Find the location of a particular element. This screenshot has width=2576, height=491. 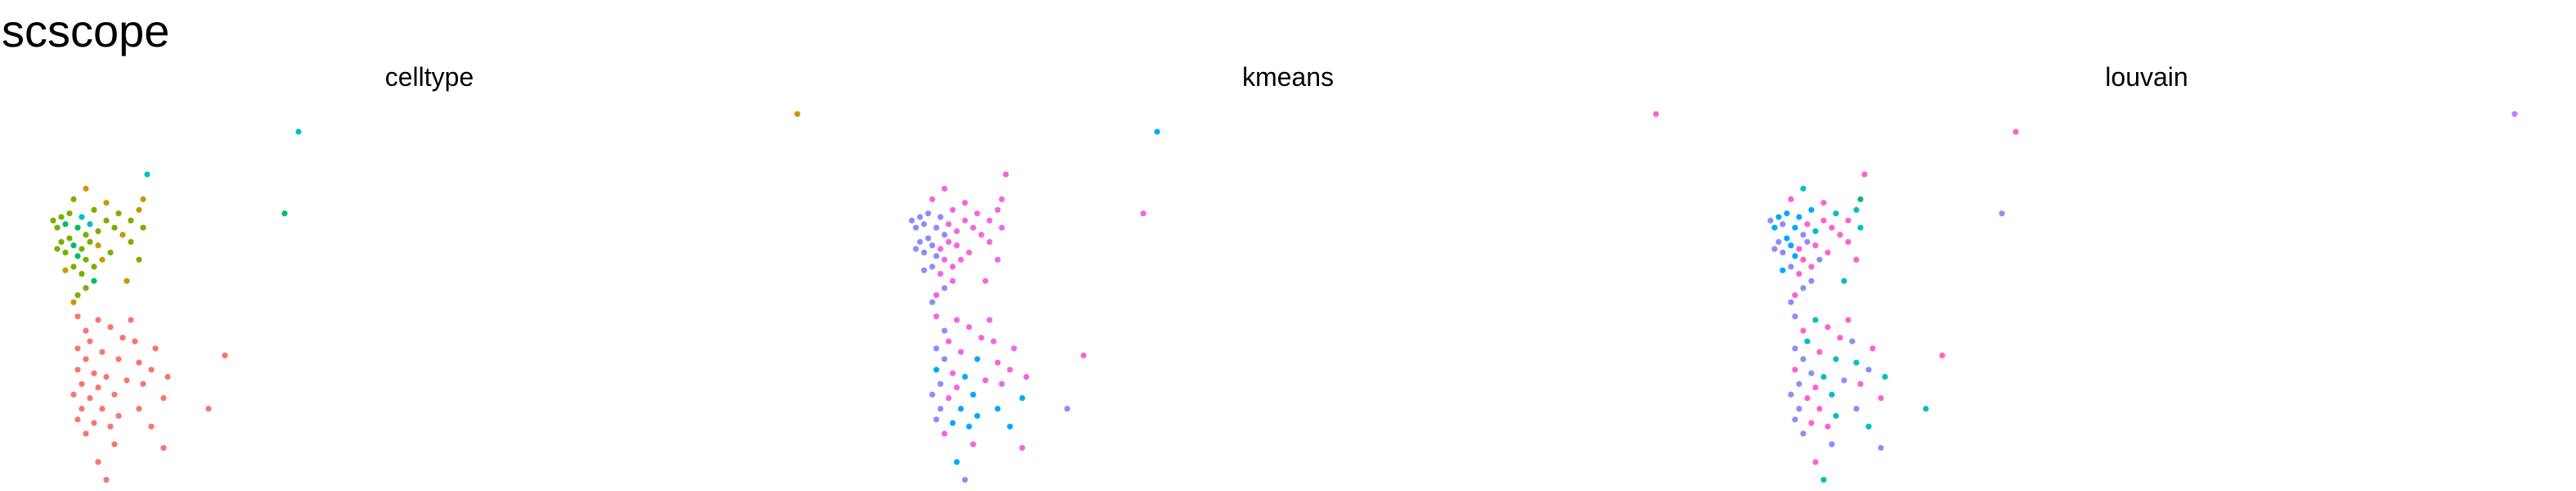

figure-title: scscope is located at coordinates (86, 30).